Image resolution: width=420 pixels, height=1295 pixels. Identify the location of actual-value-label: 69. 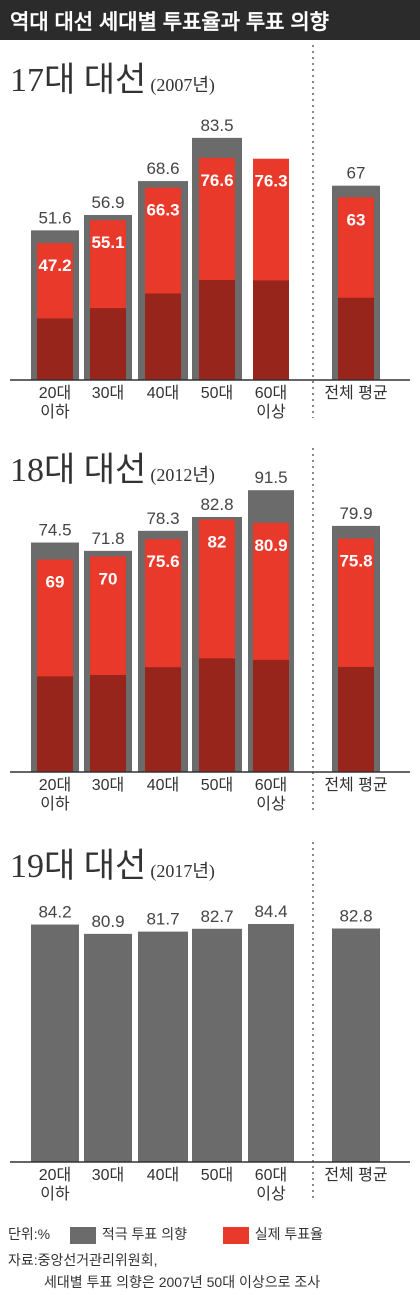
(55, 581).